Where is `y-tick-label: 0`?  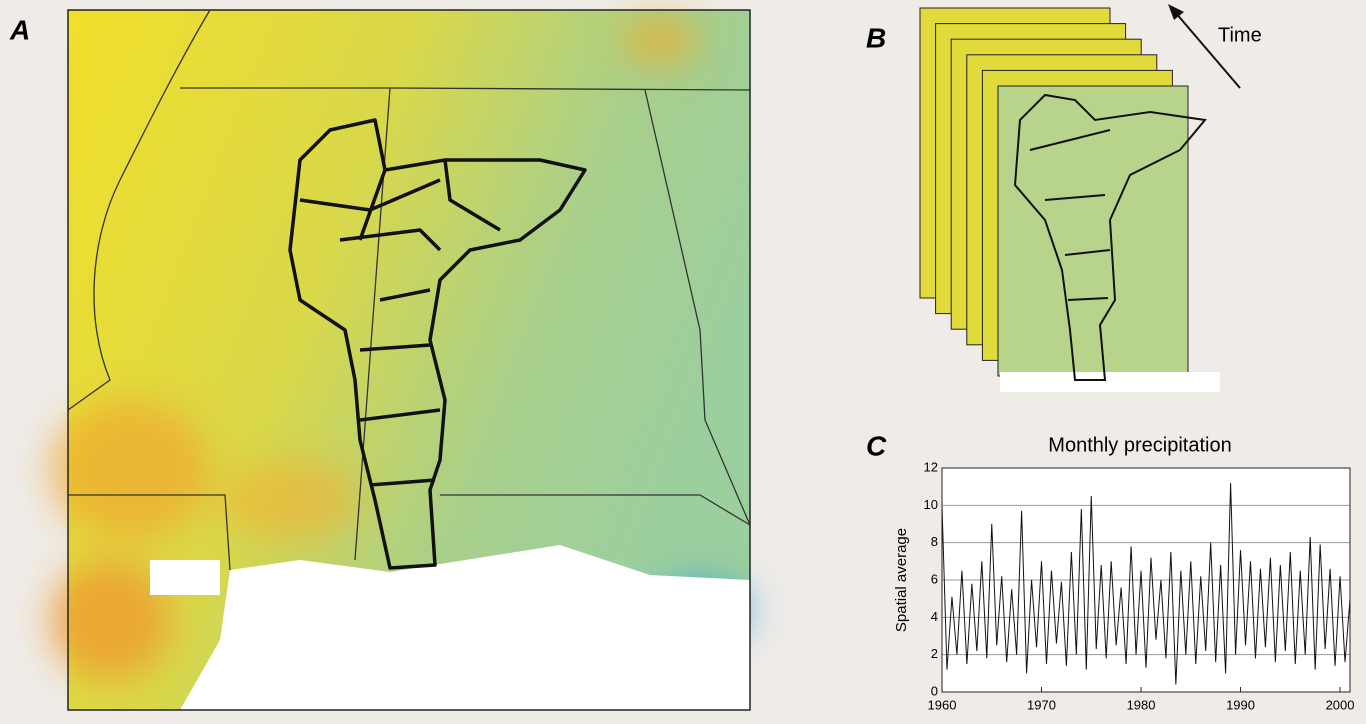 y-tick-label: 0 is located at coordinates (934, 690).